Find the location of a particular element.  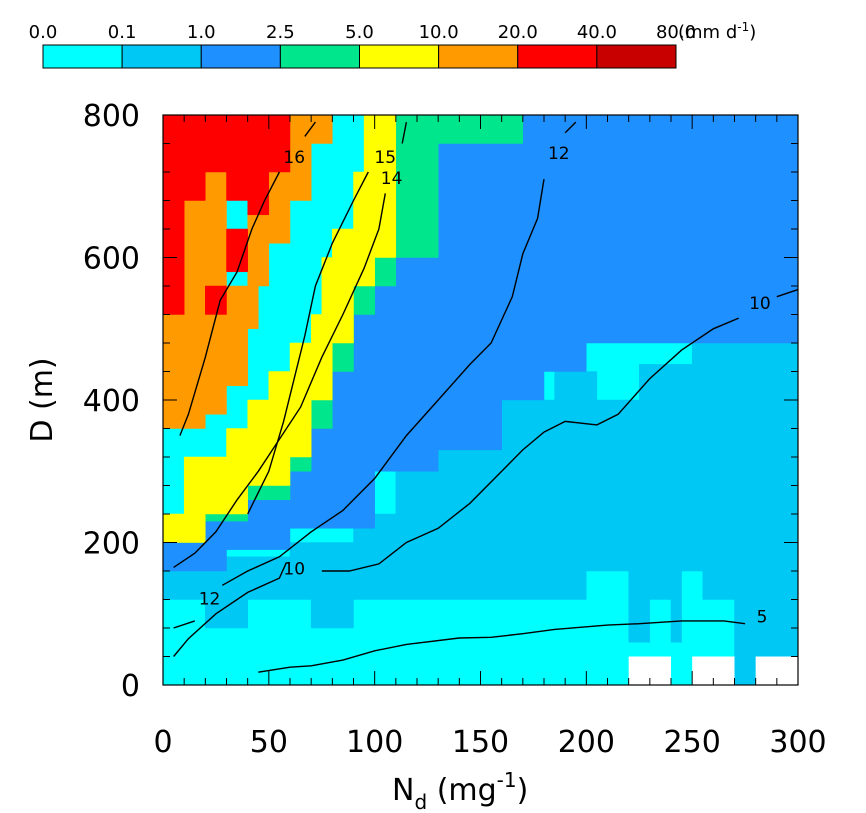

y-axis-label: D (m) is located at coordinates (42, 399).